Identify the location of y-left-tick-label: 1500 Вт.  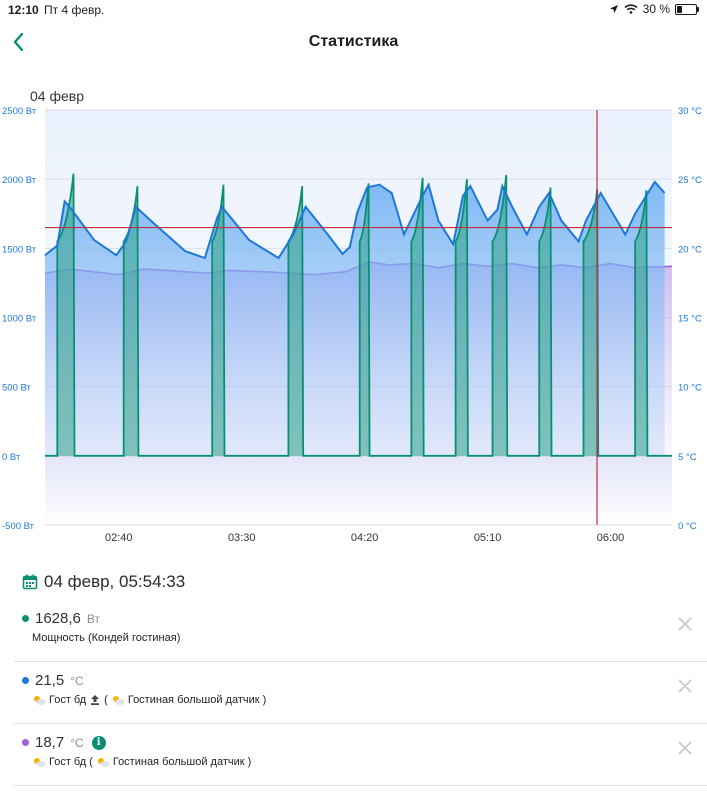
(19, 249).